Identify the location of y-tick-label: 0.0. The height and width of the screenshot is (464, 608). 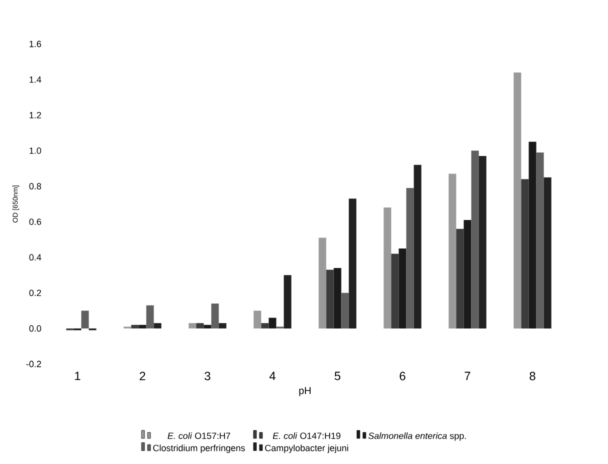
(35, 328).